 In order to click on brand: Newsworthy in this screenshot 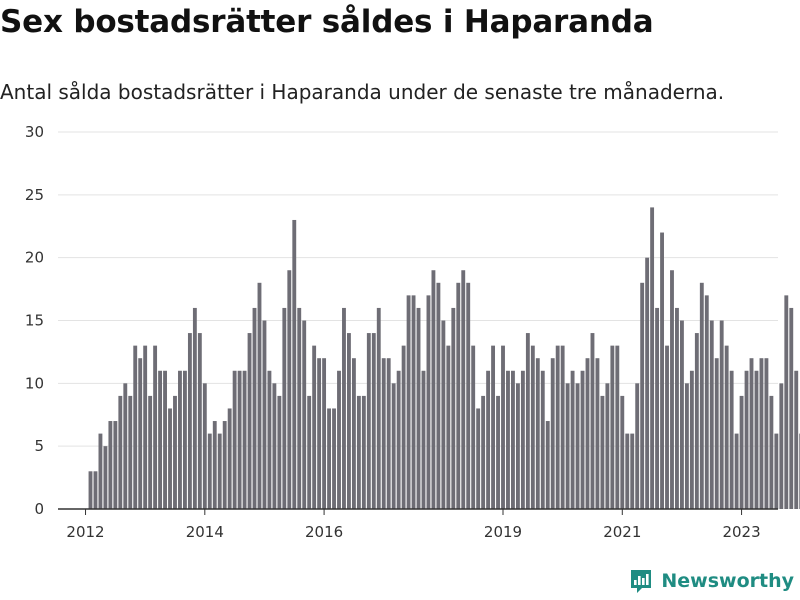, I will do `click(711, 581)`.